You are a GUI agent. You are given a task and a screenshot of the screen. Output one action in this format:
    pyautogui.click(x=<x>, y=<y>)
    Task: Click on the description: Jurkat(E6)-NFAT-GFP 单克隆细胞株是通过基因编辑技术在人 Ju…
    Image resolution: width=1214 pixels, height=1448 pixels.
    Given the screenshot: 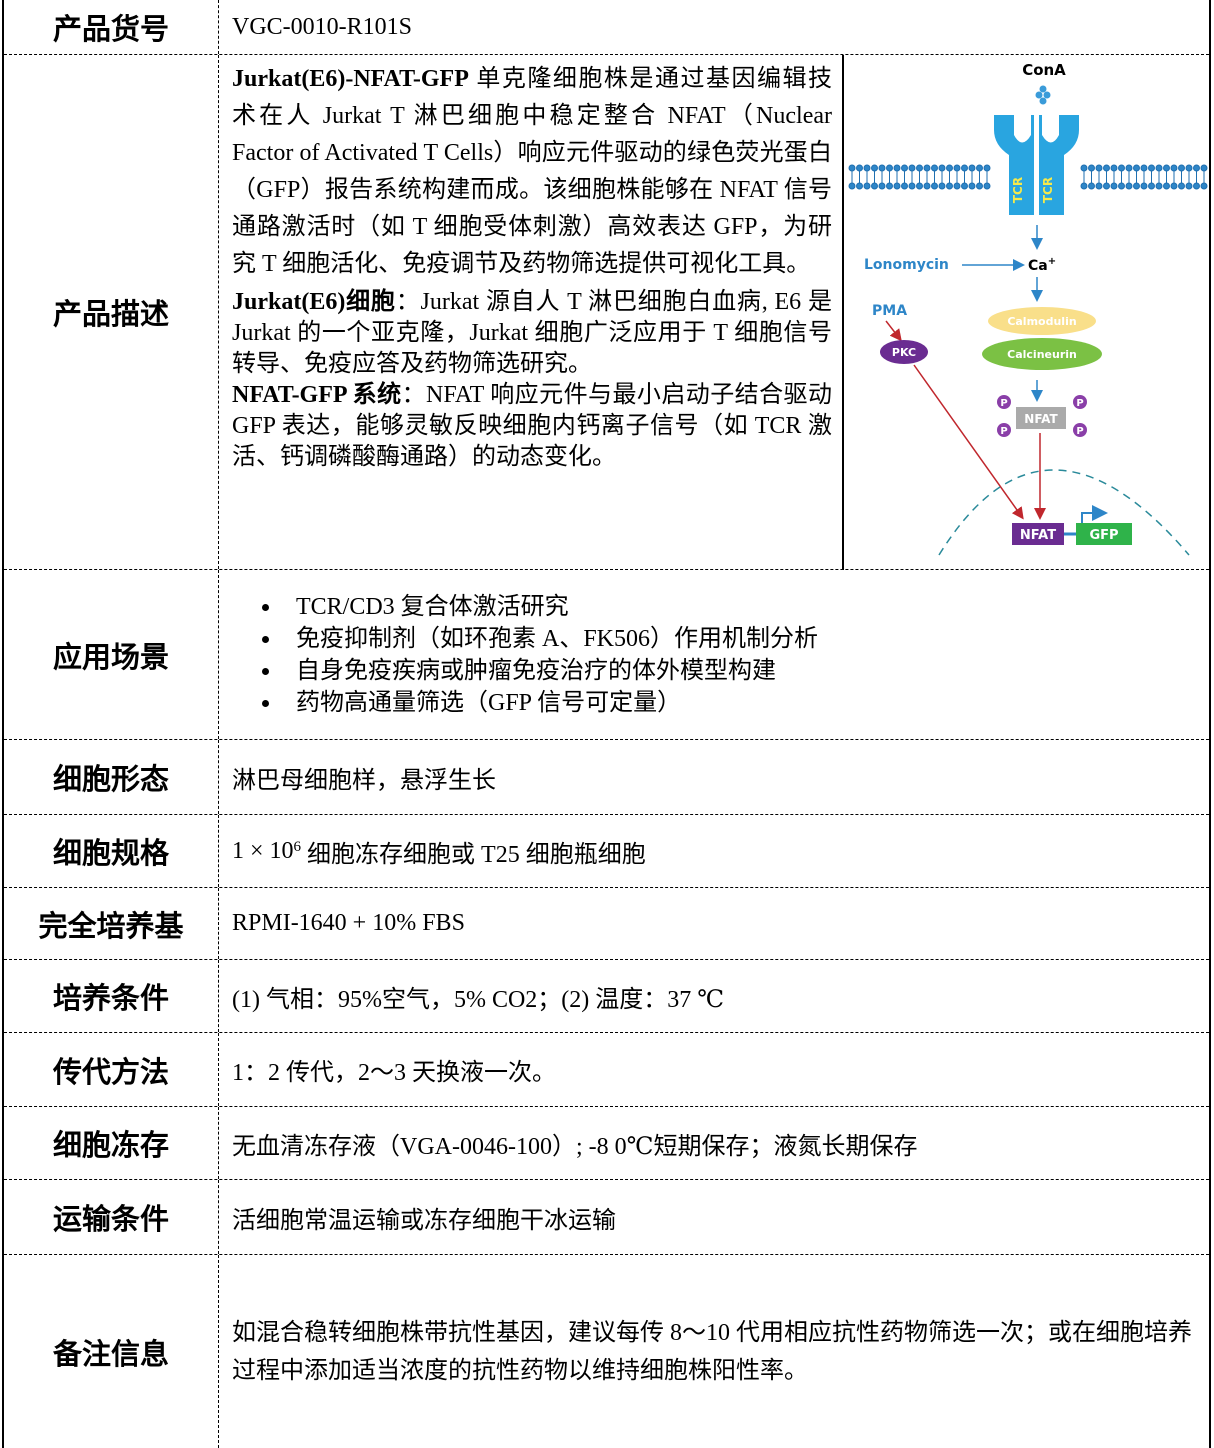 What is the action you would take?
    pyautogui.click(x=532, y=267)
    